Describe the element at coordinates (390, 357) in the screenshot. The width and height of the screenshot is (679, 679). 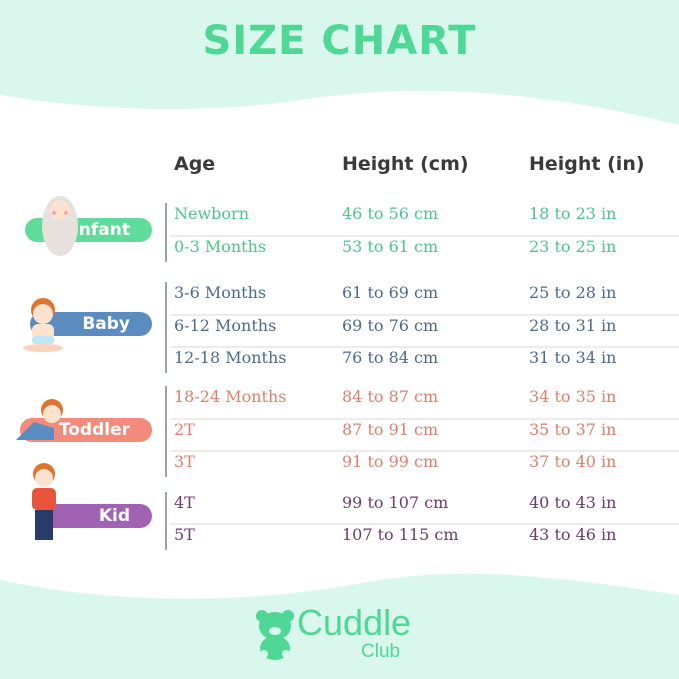
I see `cell-cm: 76 to 84 cm` at that location.